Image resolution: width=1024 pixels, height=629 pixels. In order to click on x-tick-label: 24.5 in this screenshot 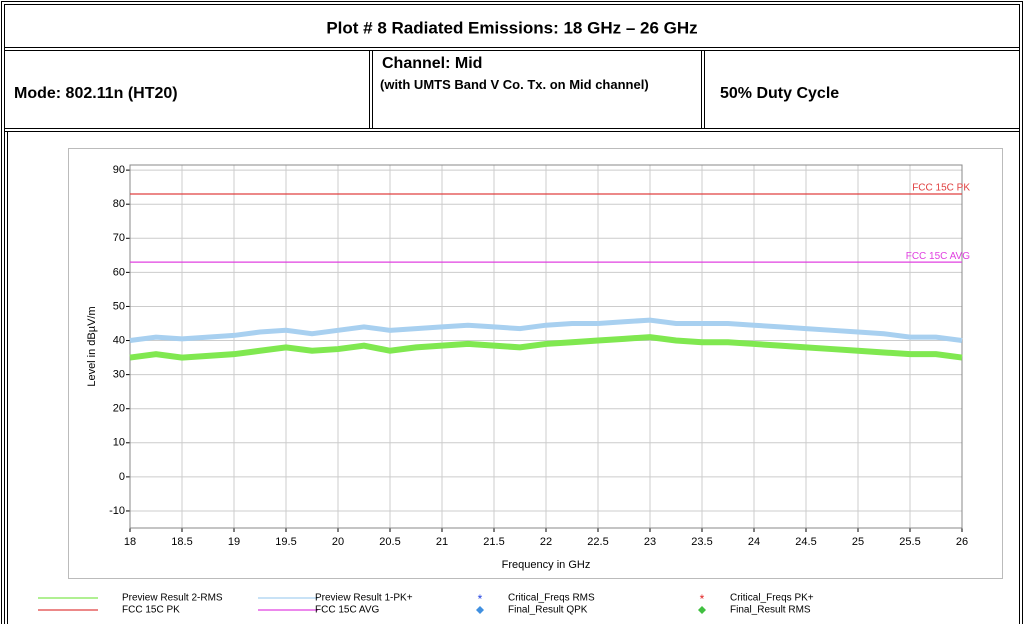, I will do `click(805, 542)`.